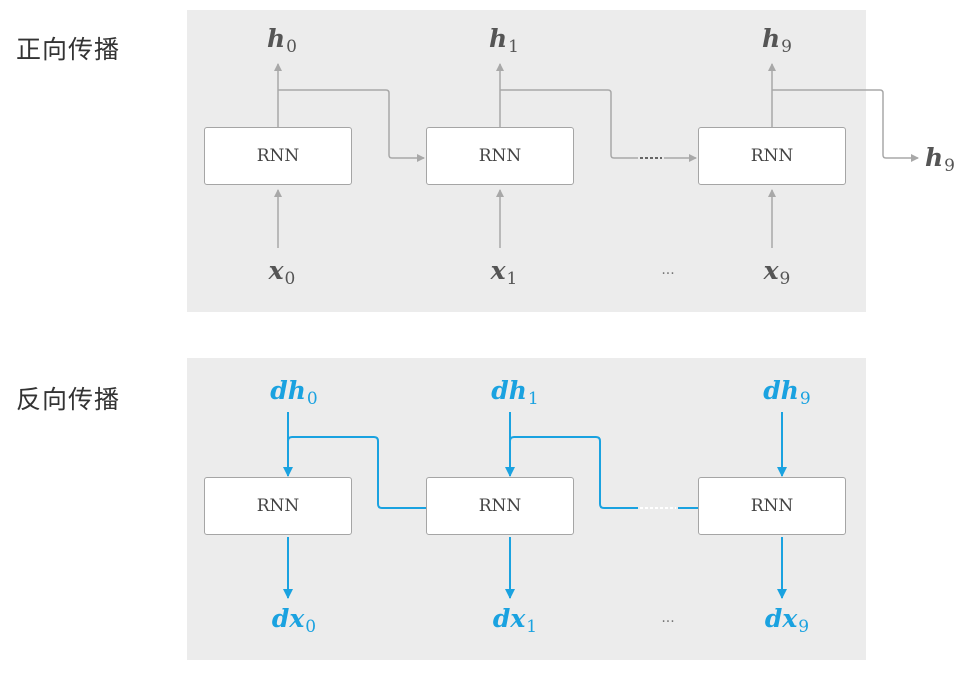  What do you see at coordinates (282, 40) in the screenshot?
I see `forward-output-h0: h0` at bounding box center [282, 40].